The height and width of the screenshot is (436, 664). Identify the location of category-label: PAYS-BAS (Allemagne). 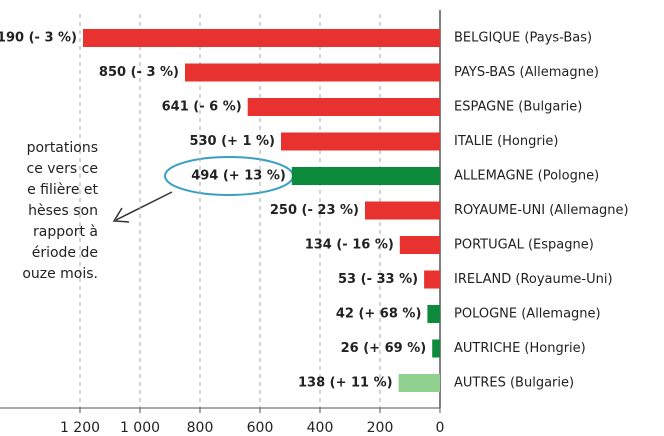
(526, 72).